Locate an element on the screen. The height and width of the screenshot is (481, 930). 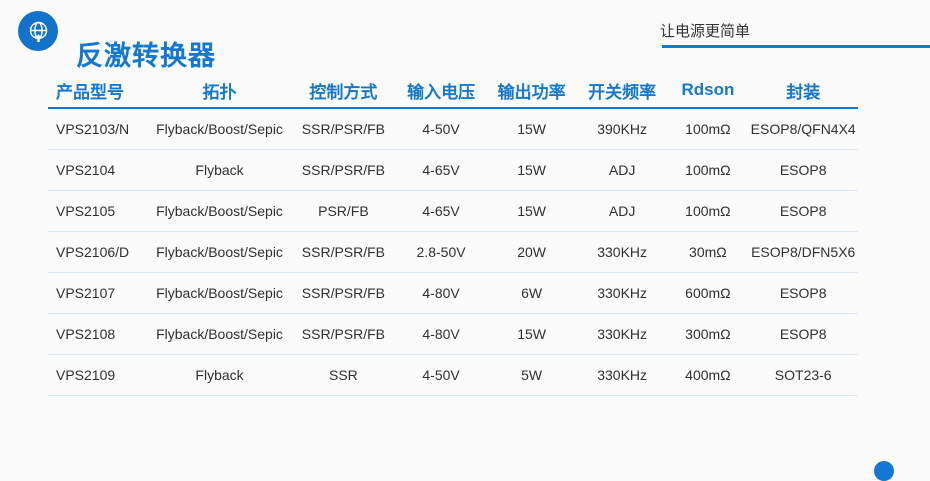
table-cell: 400mΩ is located at coordinates (708, 375).